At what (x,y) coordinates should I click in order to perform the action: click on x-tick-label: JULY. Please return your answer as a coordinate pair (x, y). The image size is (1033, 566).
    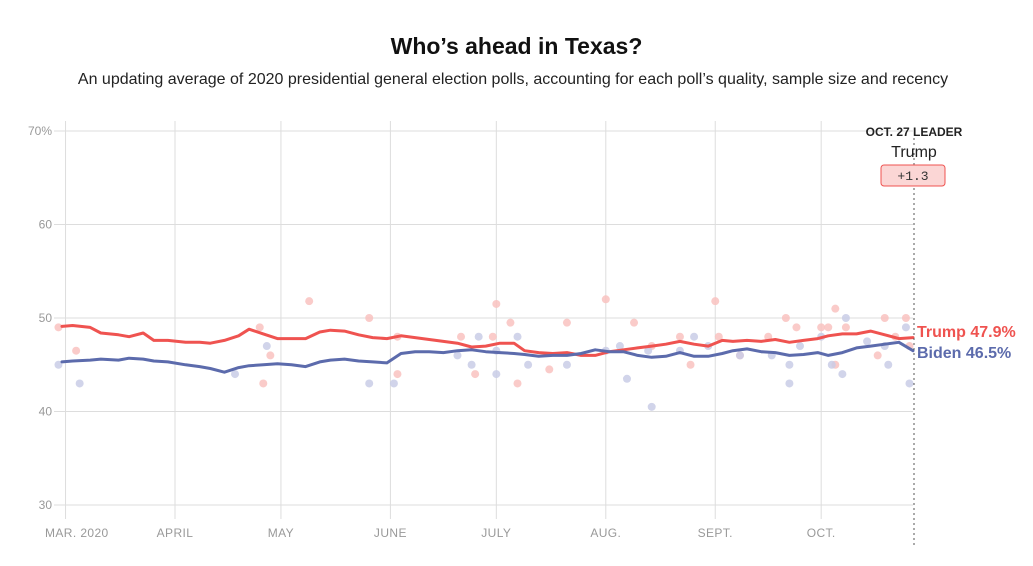
    Looking at the image, I should click on (496, 533).